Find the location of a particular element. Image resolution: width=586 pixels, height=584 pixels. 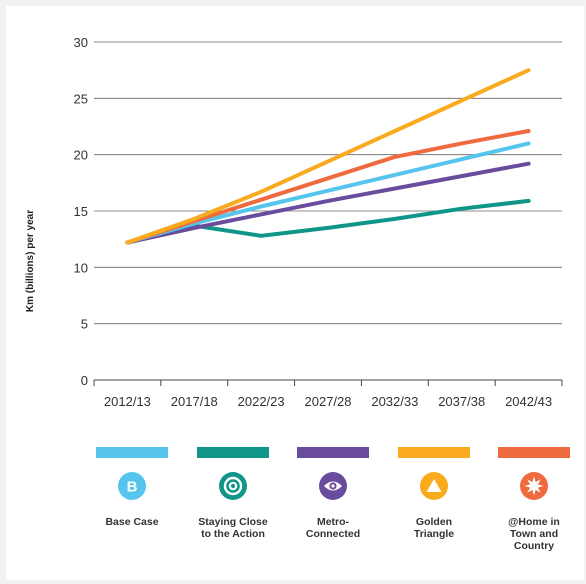

y-tick-label: 30 is located at coordinates (81, 42).